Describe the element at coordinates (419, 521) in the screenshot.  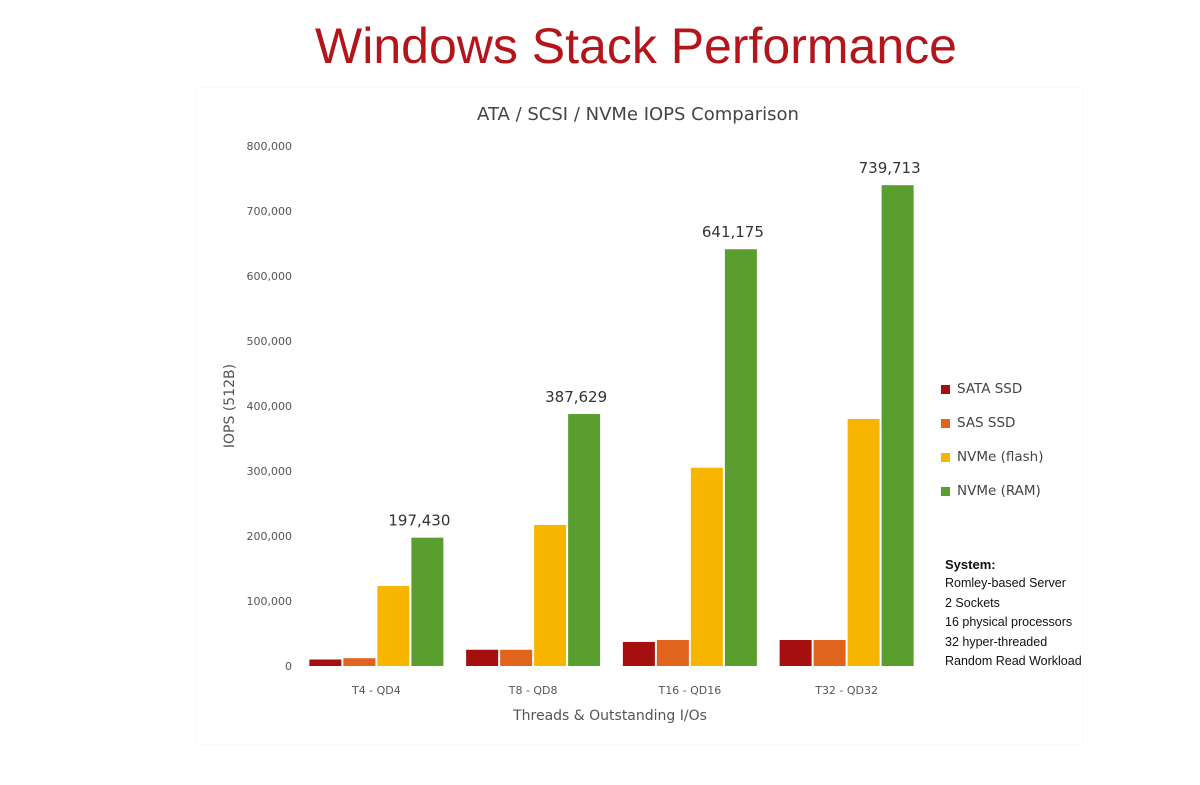
I see `data-label: 197,430` at that location.